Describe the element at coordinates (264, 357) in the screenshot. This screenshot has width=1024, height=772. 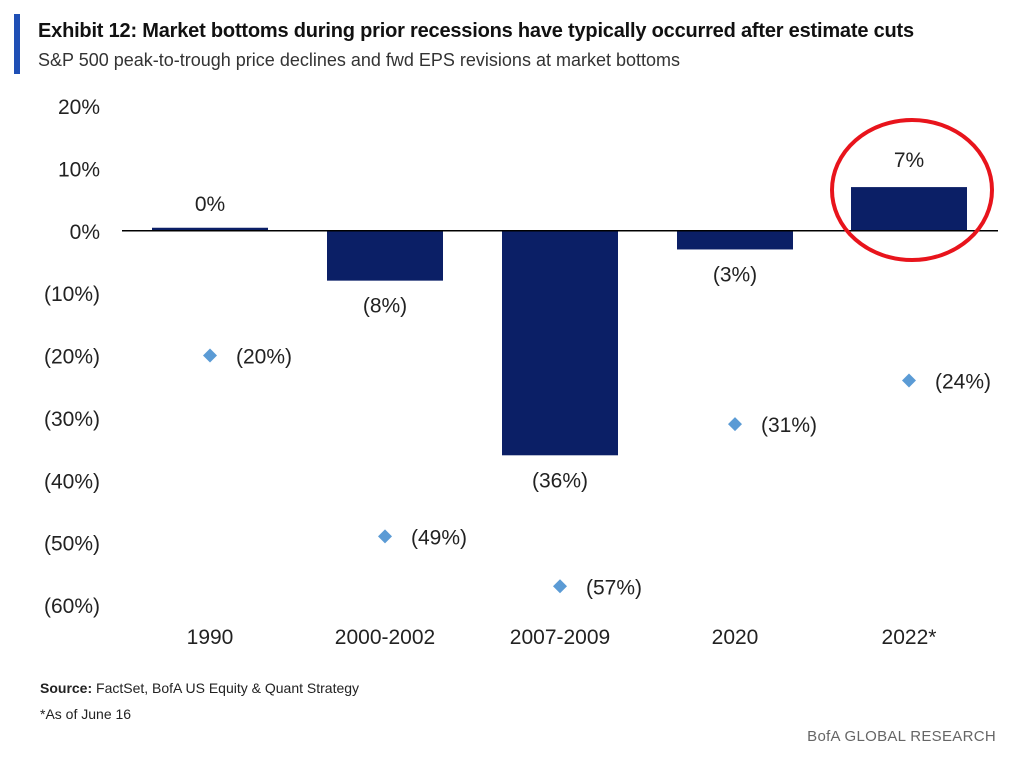
I see `eps-revision-label: (20%)` at that location.